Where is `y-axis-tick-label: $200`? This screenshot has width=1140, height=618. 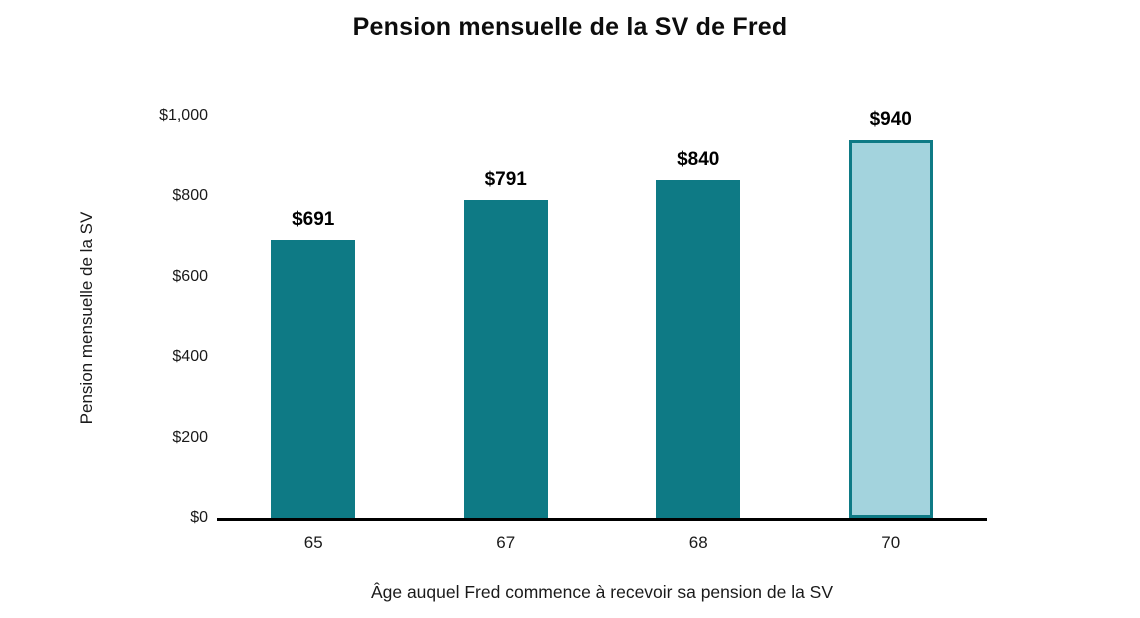 y-axis-tick-label: $200 is located at coordinates (190, 437).